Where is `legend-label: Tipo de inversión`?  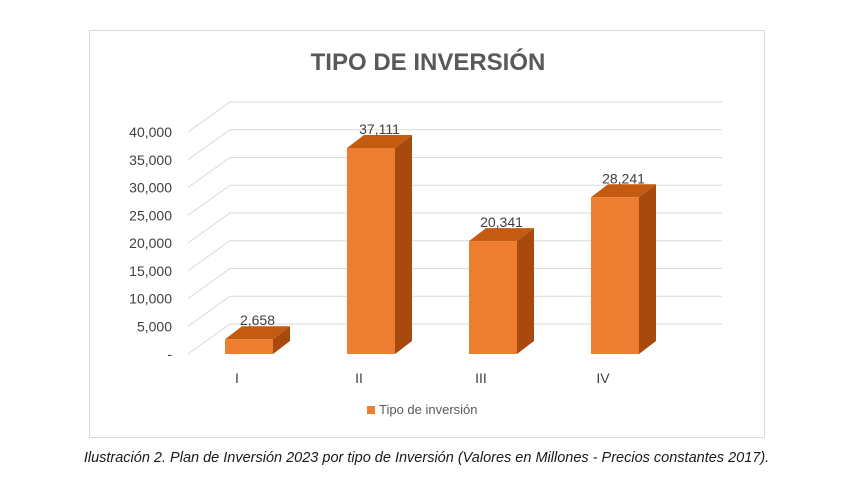 legend-label: Tipo de inversión is located at coordinates (428, 409).